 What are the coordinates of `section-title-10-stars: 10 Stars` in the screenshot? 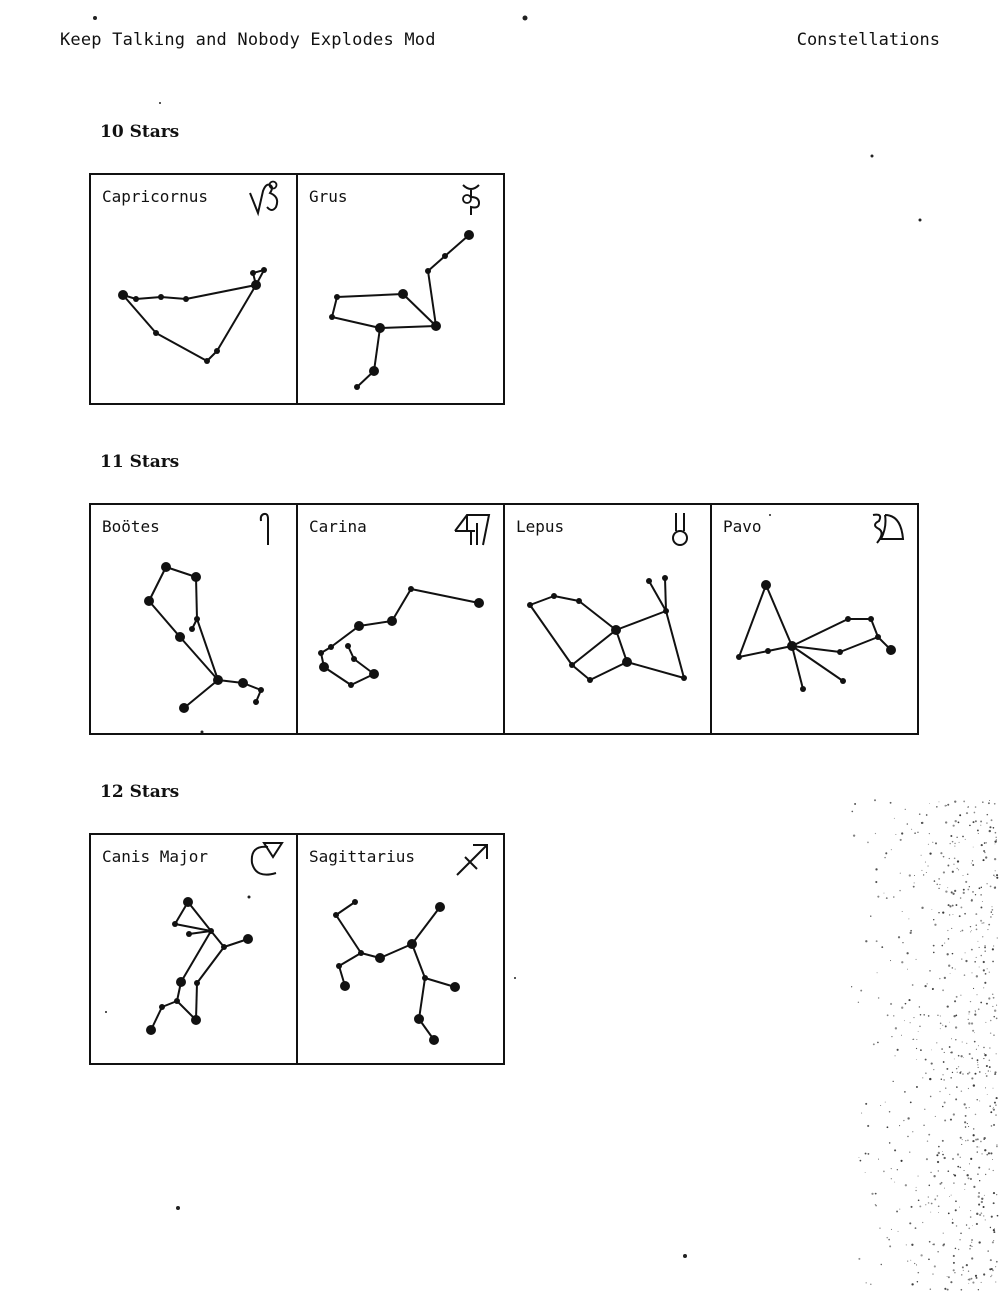 It's located at (140, 132).